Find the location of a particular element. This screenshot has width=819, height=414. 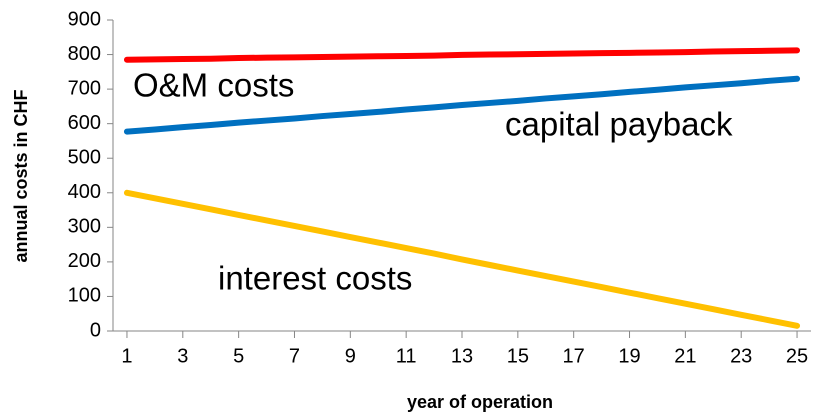

x-tick-label: 3 is located at coordinates (182, 356).